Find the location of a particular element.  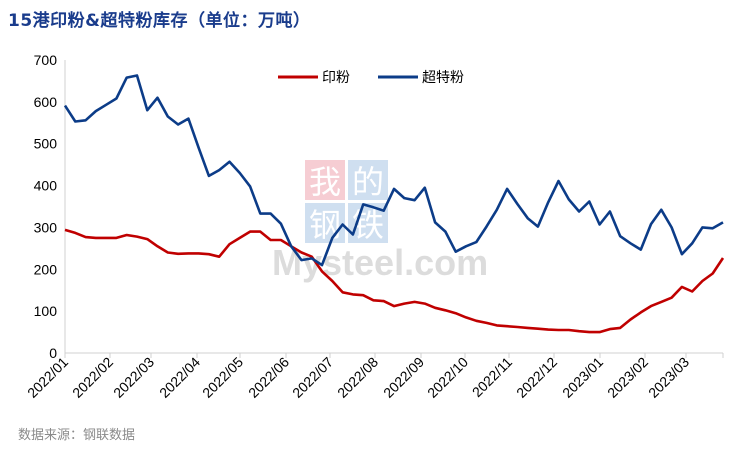

svg-text: Mysteel.com is located at coordinates (380, 262).